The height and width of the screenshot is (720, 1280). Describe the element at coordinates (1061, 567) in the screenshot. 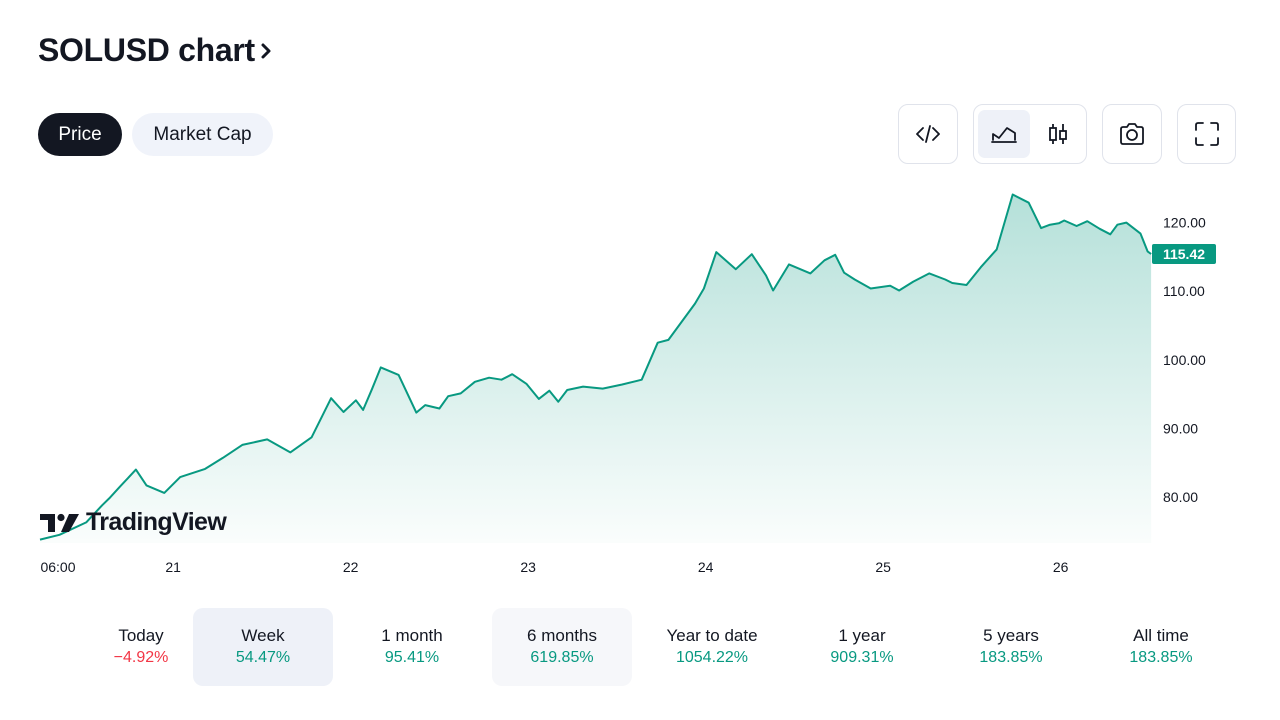

I see `x-tick-label: 26` at that location.